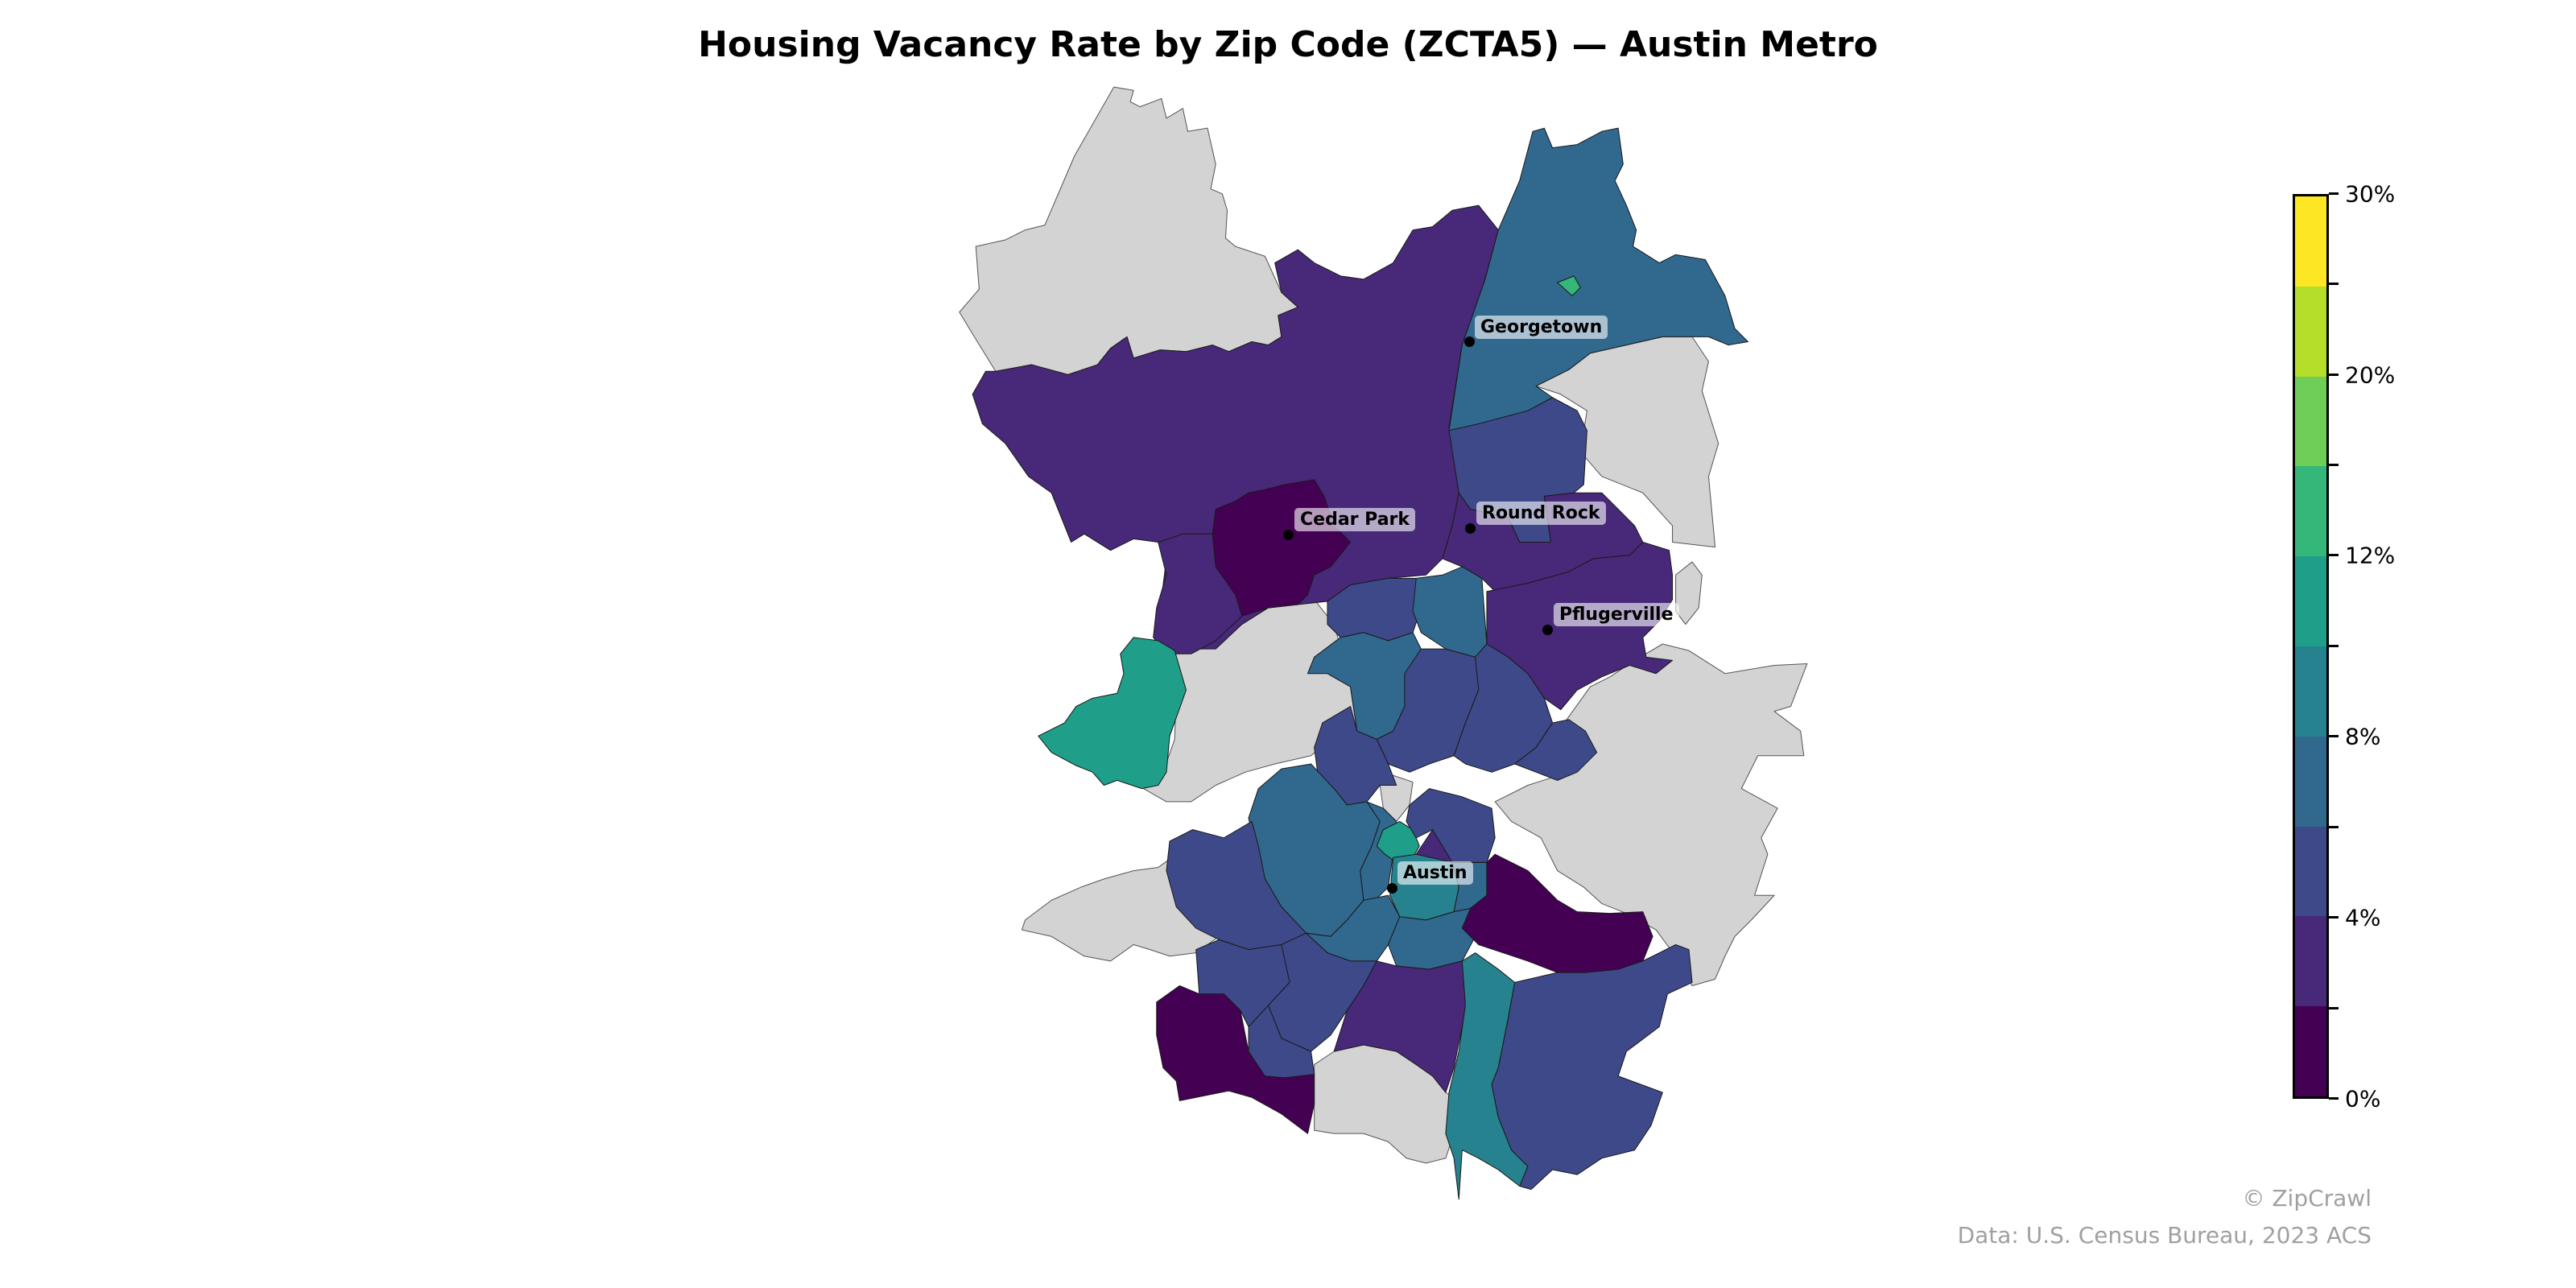 Image resolution: width=2576 pixels, height=1288 pixels. I want to click on city-label-pflugerville: Pflugerville, so click(1616, 614).